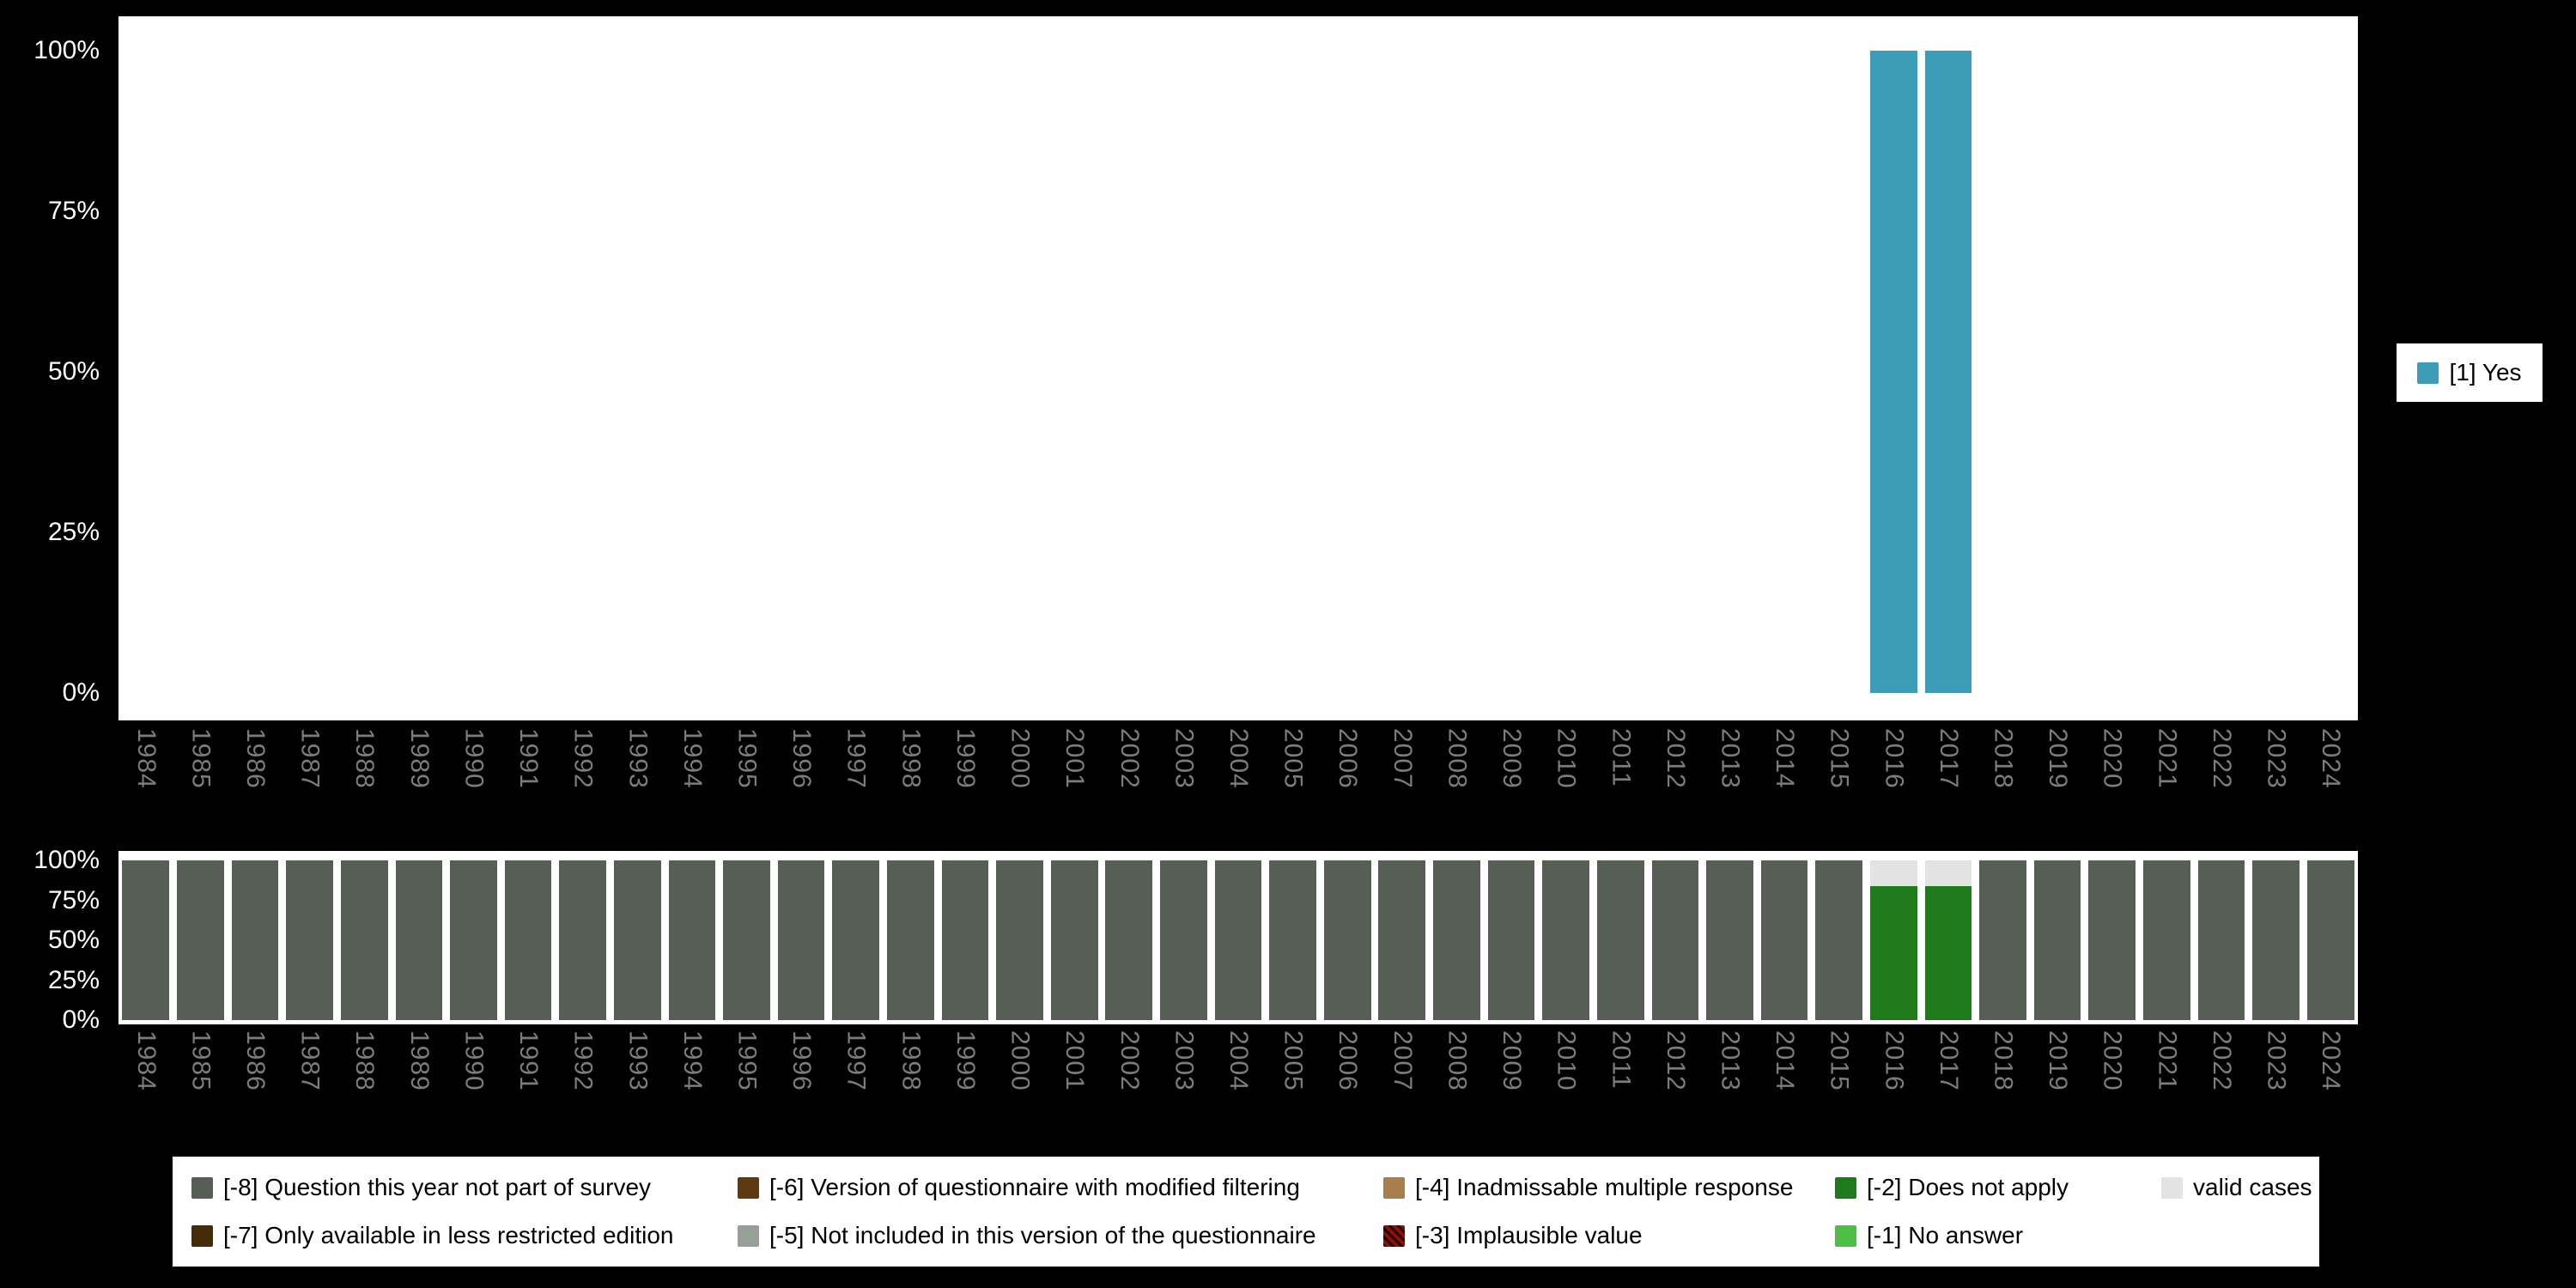 This screenshot has height=1288, width=2576. What do you see at coordinates (1129, 372) in the screenshot?
I see `top-bar-2002` at bounding box center [1129, 372].